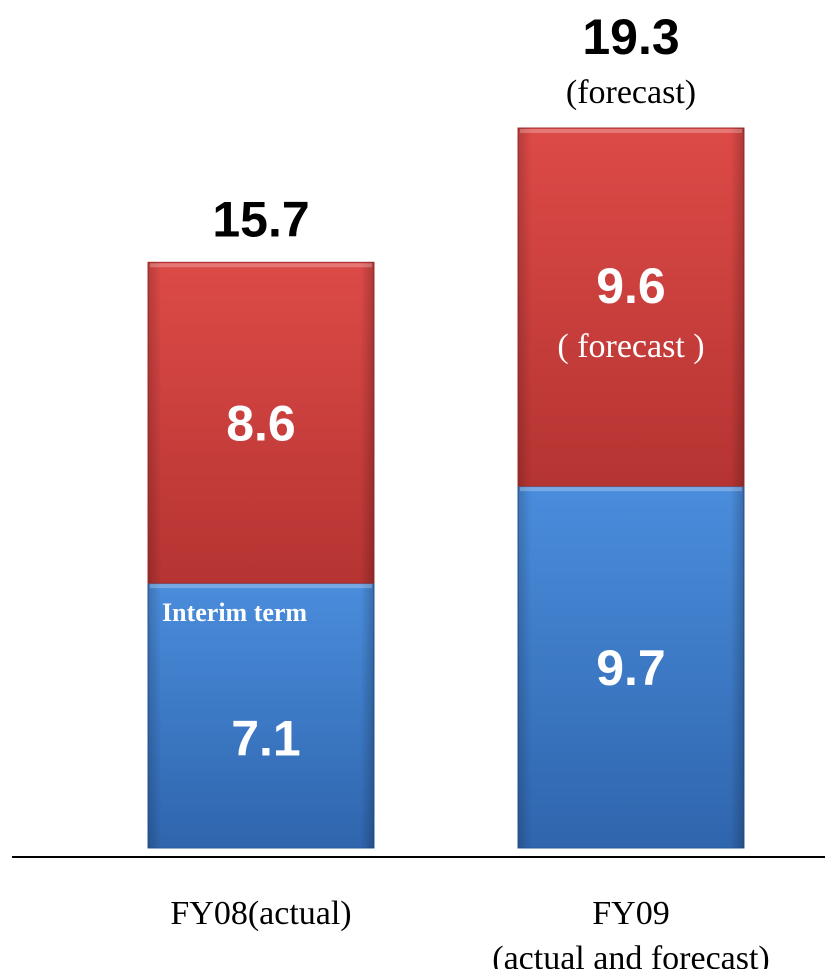 This screenshot has height=969, width=825. Describe the element at coordinates (260, 913) in the screenshot. I see `category-label-0-line-0: FY08(actual)` at that location.